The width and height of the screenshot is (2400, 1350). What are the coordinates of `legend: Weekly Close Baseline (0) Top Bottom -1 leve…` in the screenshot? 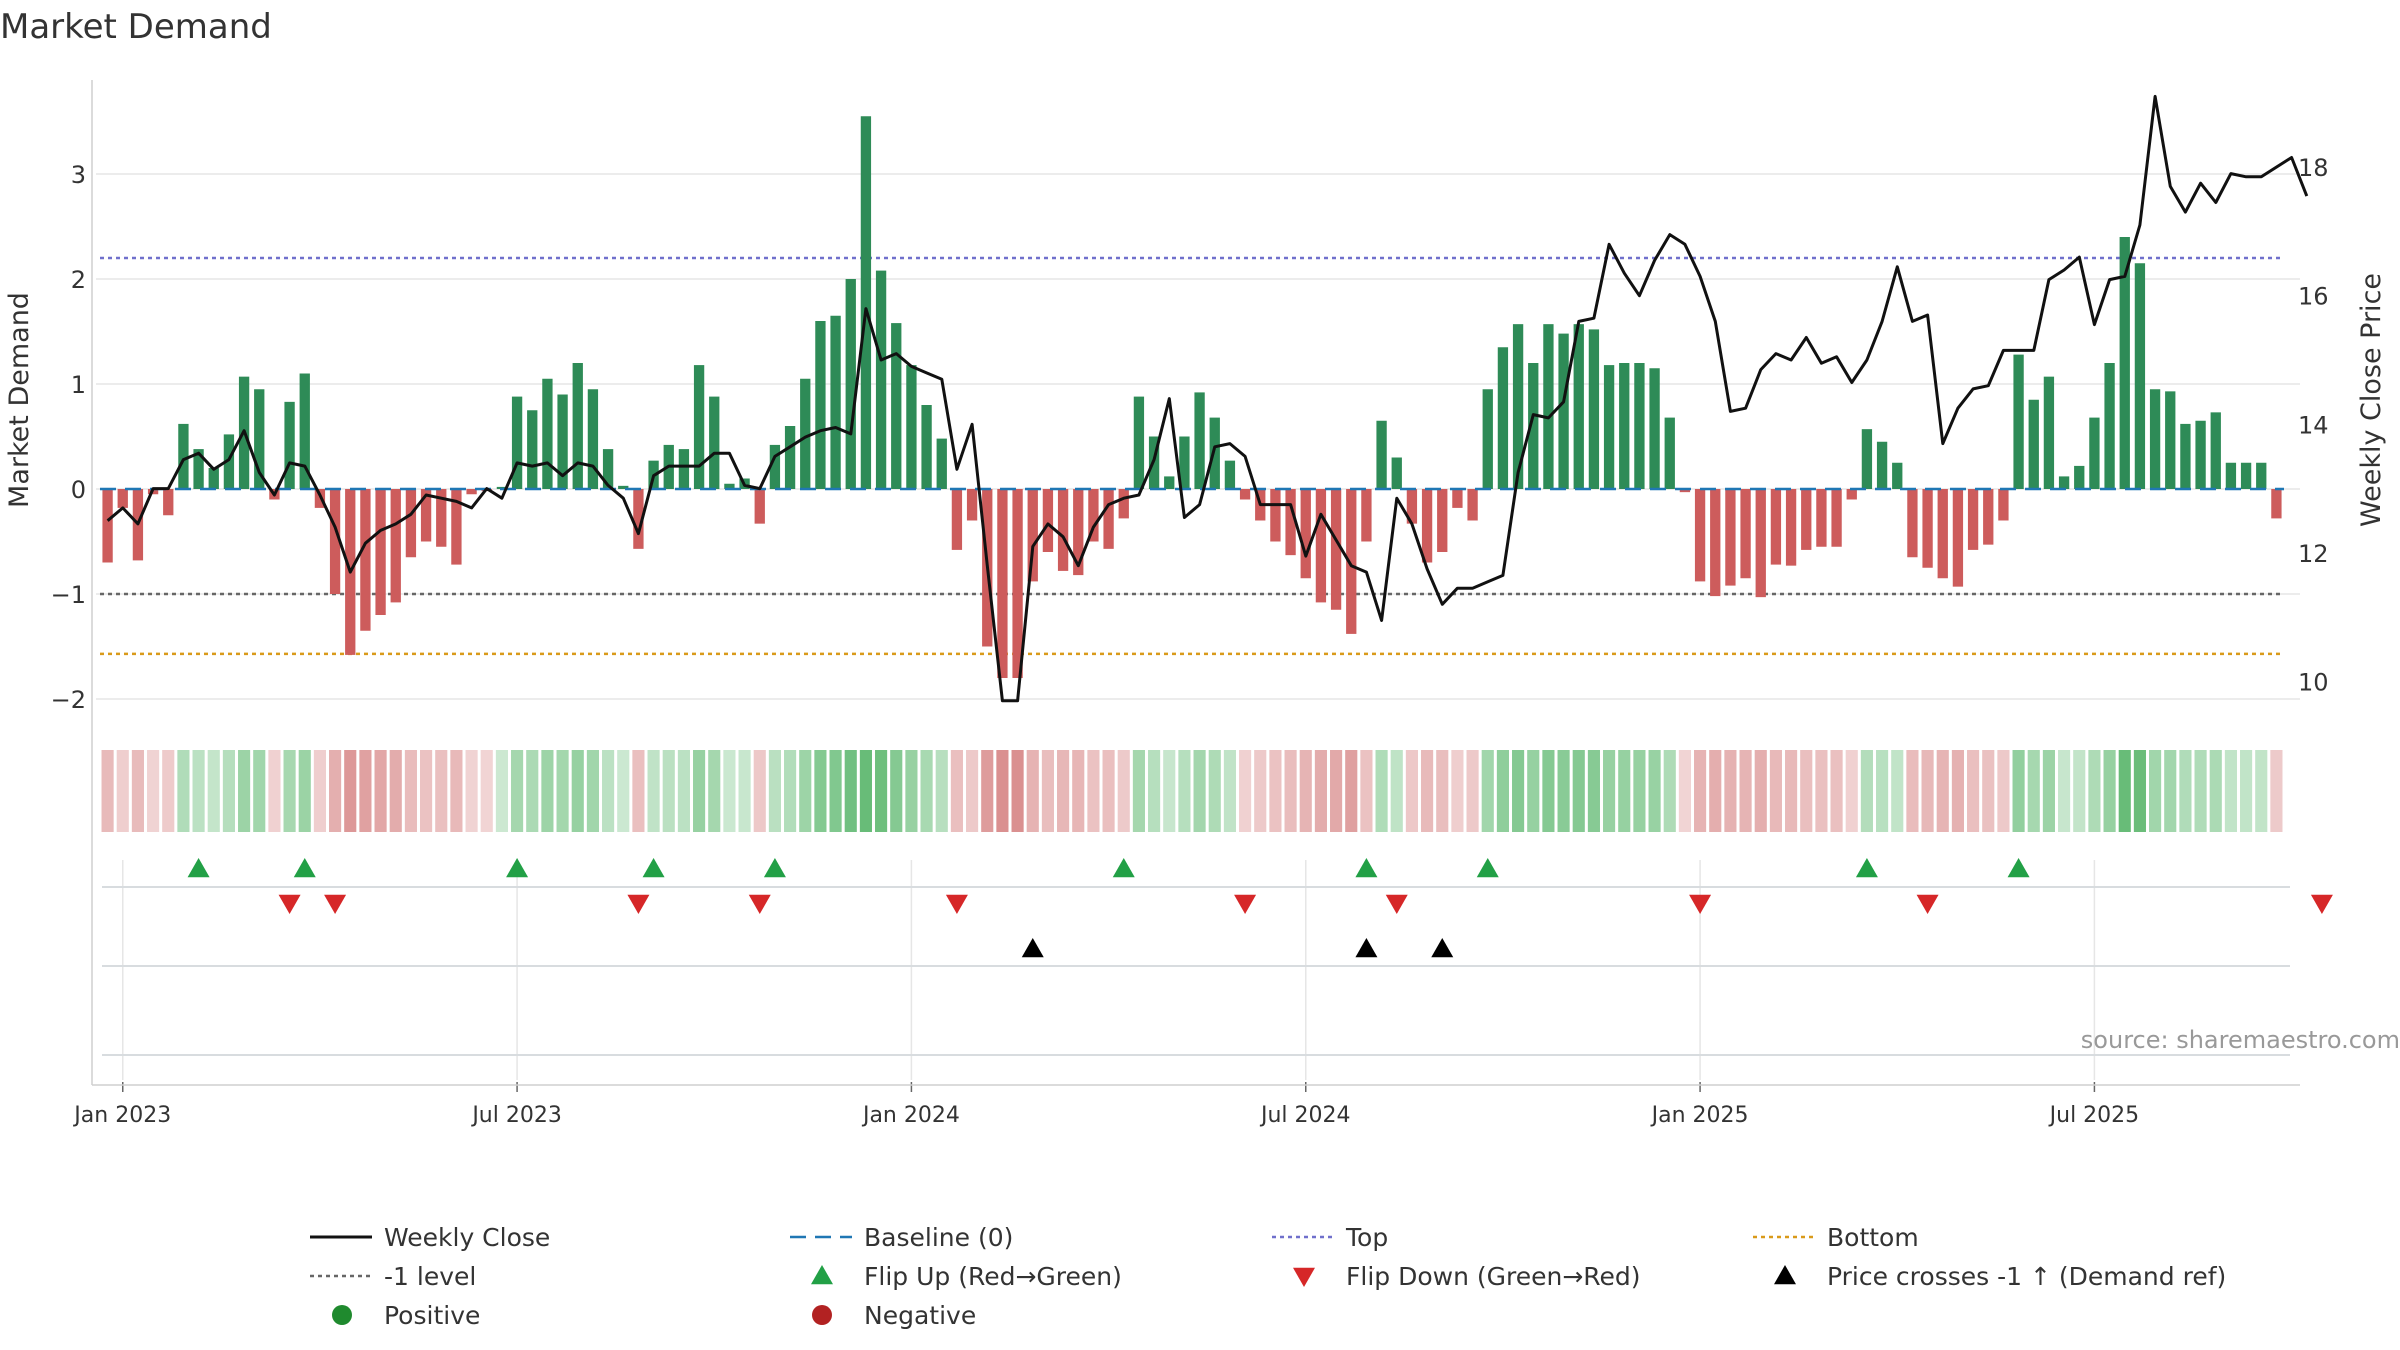 It's located at (1268, 1276).